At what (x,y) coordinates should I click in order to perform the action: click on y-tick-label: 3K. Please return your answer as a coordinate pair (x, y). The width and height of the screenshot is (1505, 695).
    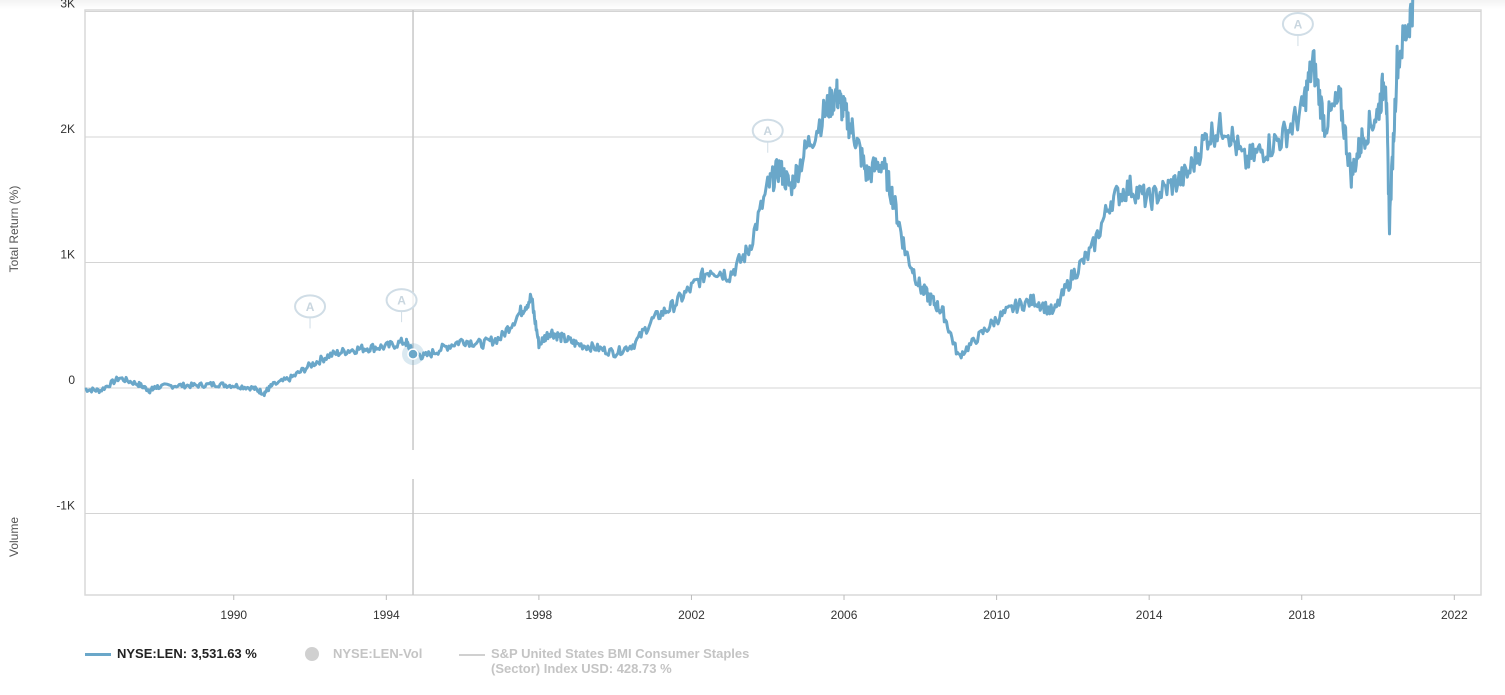
    Looking at the image, I should click on (67, 5).